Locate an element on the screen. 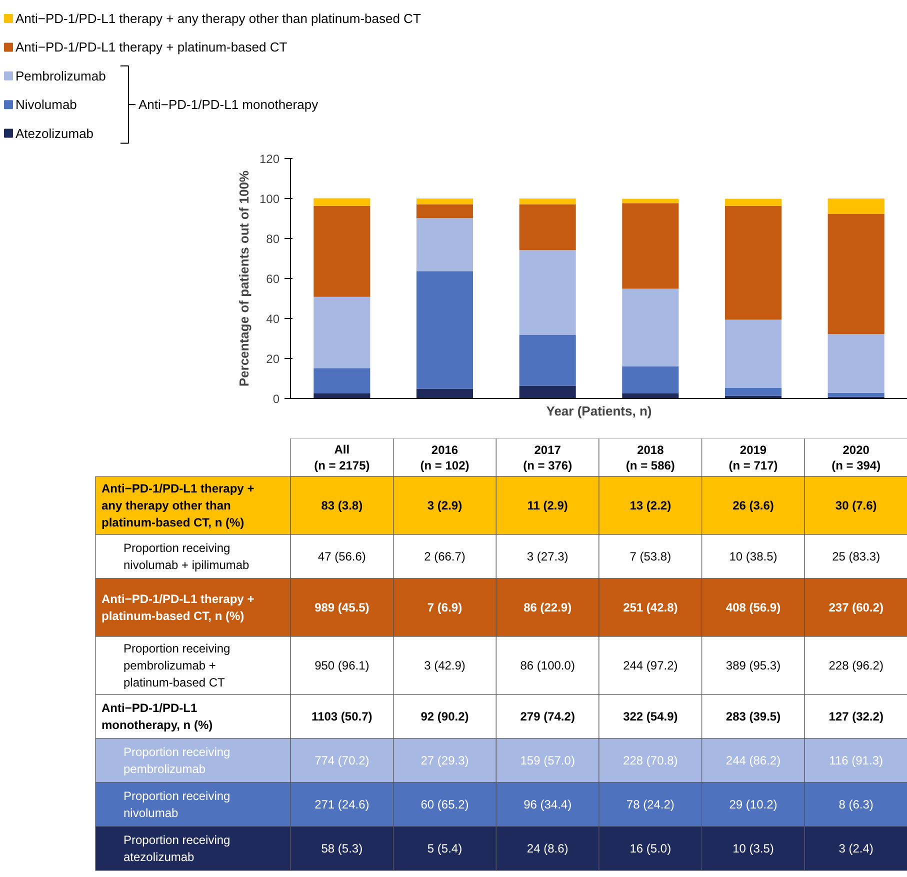  legend-label: Nivolumab is located at coordinates (46, 104).